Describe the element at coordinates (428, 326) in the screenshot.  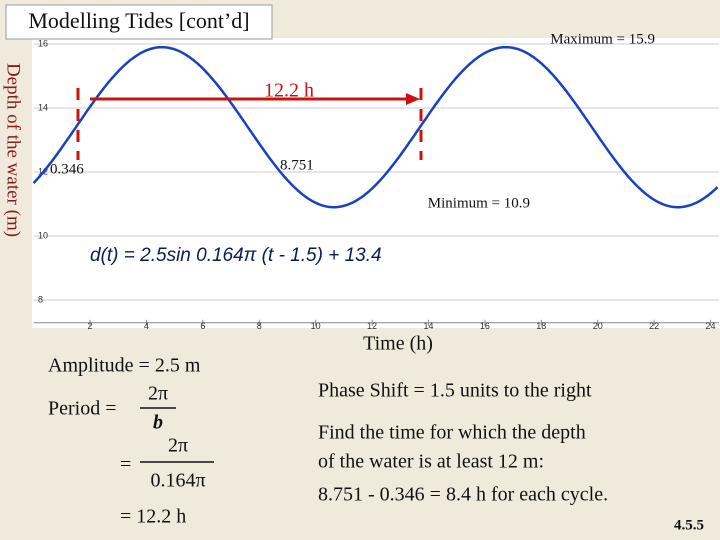
I see `x-tick-label: 14` at that location.